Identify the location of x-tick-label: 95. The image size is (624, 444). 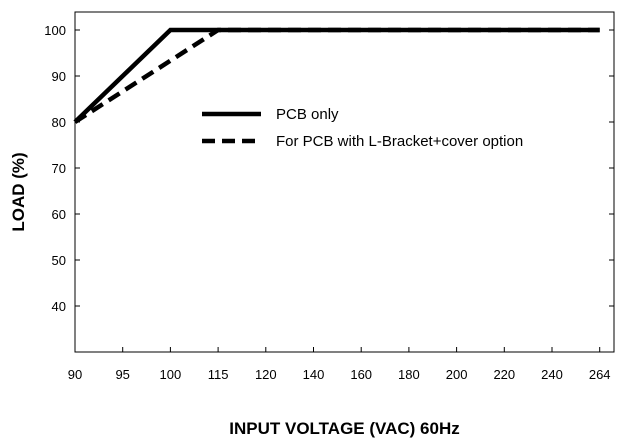
(122, 374).